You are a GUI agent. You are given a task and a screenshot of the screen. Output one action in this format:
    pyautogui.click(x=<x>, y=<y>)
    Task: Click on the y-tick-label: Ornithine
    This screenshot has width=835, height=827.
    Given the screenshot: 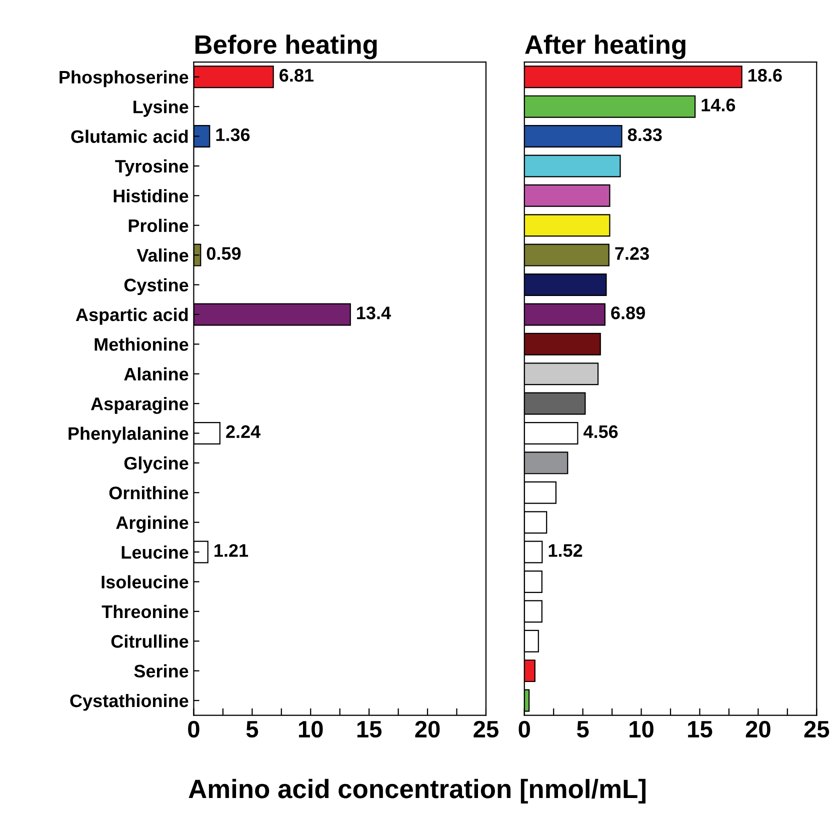 What is the action you would take?
    pyautogui.click(x=148, y=493)
    